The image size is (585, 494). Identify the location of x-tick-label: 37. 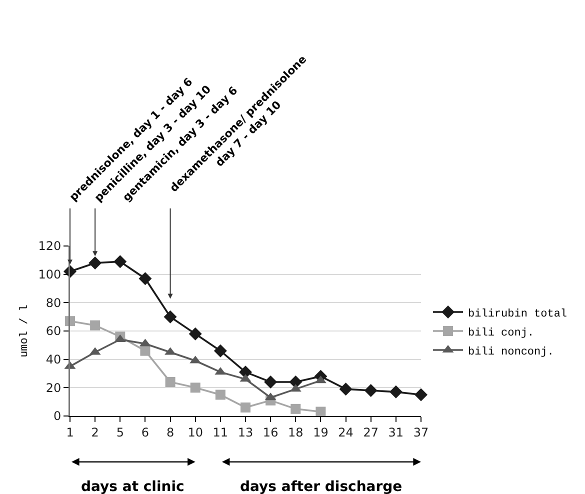
(421, 432).